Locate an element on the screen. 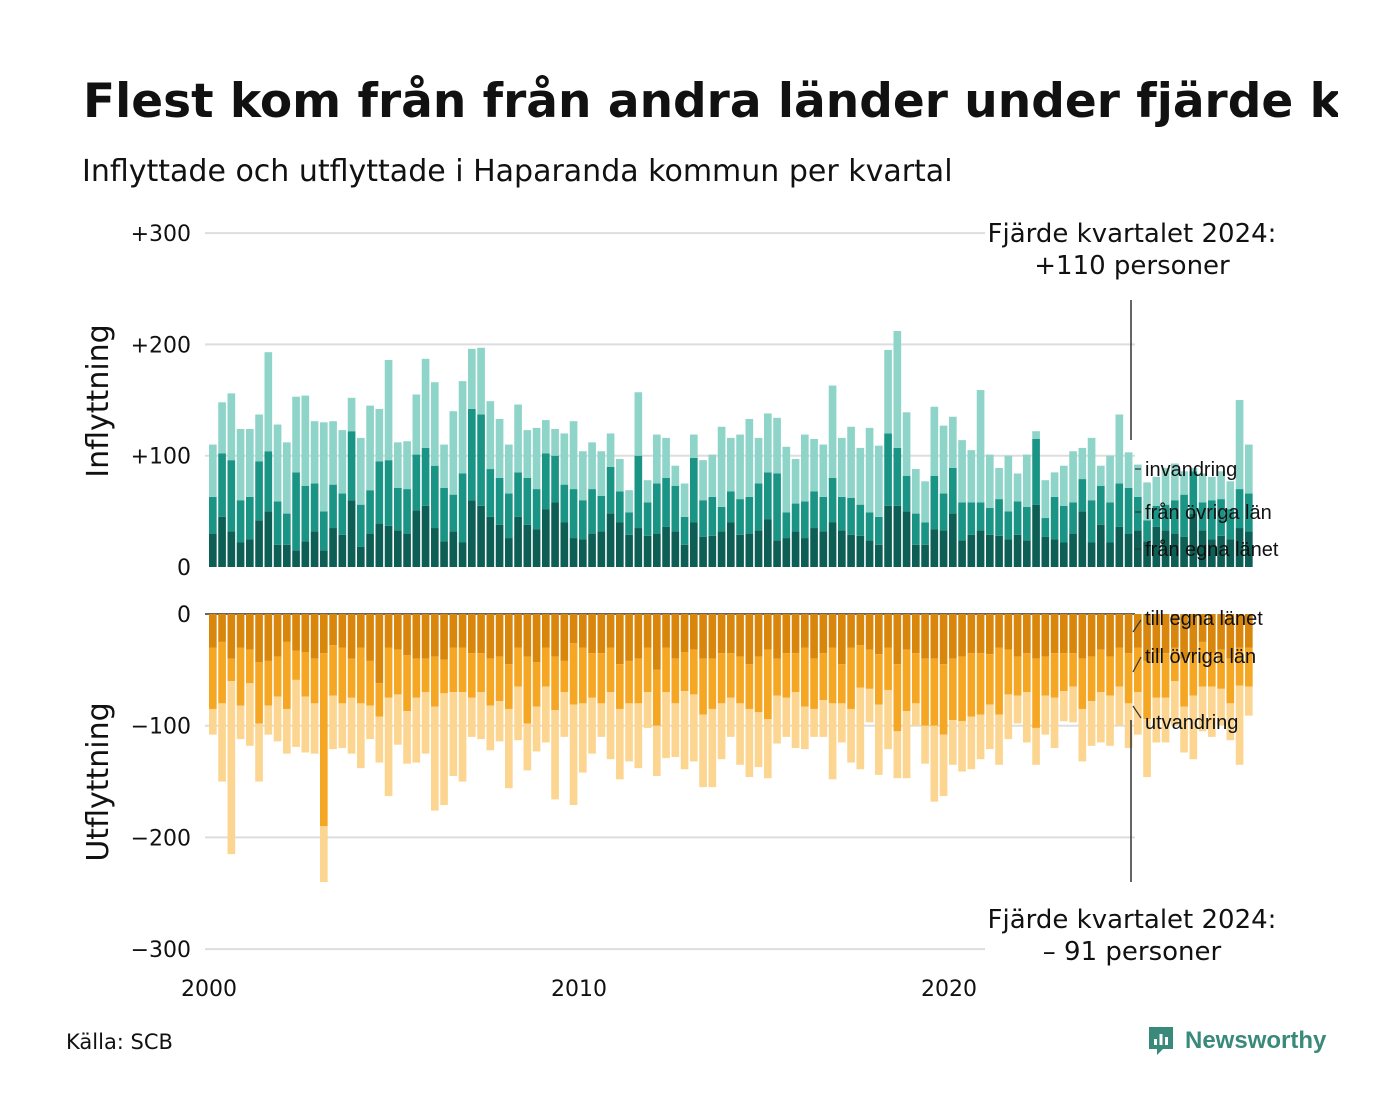  newsworthy-logo: Newsworthy is located at coordinates (1236, 1041).